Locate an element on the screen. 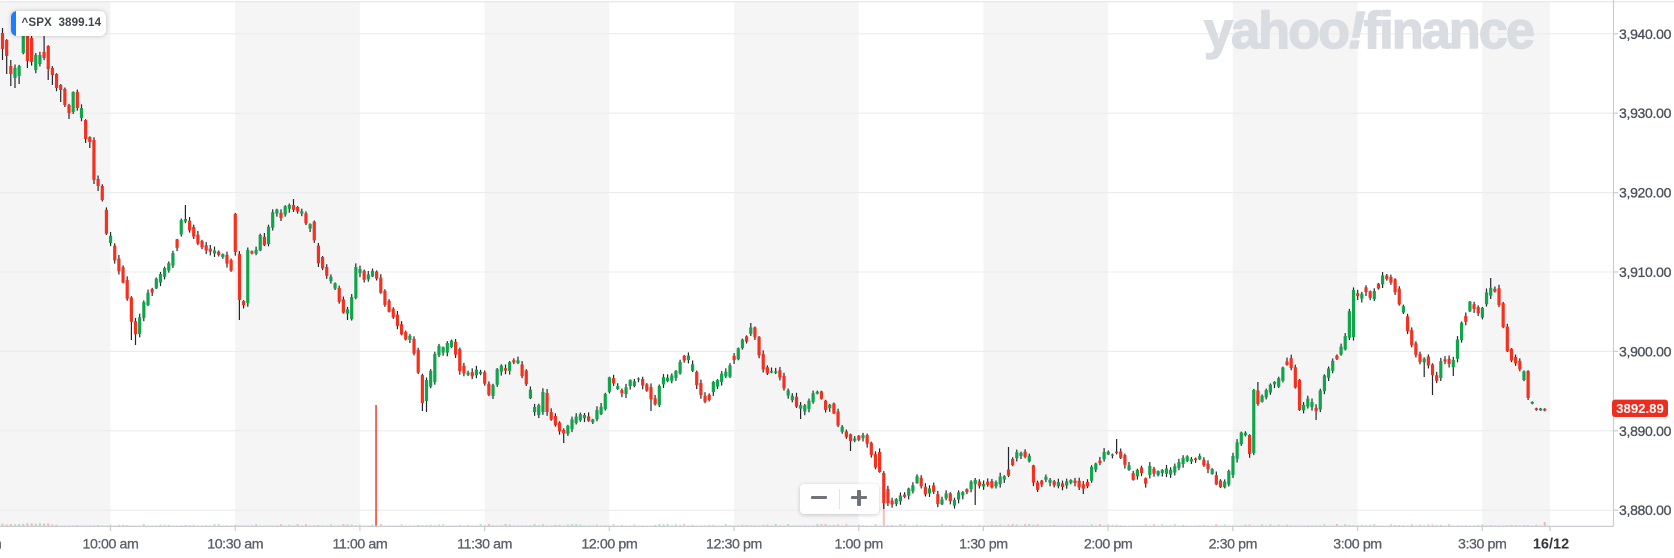  svg-text: 1:00 pm is located at coordinates (858, 545).